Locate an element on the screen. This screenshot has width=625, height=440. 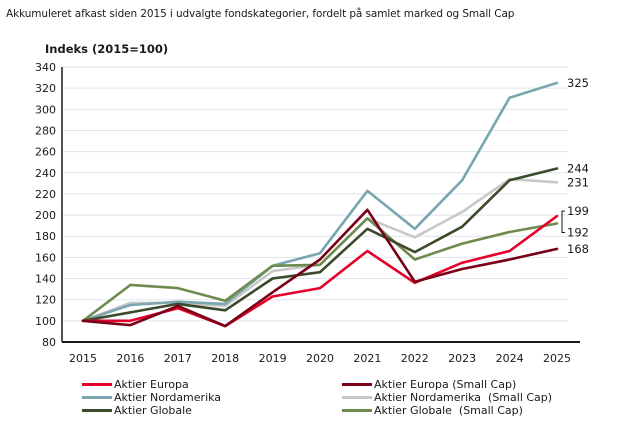
legend-item-aktier-europa: Aktier Europa is located at coordinates (135, 384).